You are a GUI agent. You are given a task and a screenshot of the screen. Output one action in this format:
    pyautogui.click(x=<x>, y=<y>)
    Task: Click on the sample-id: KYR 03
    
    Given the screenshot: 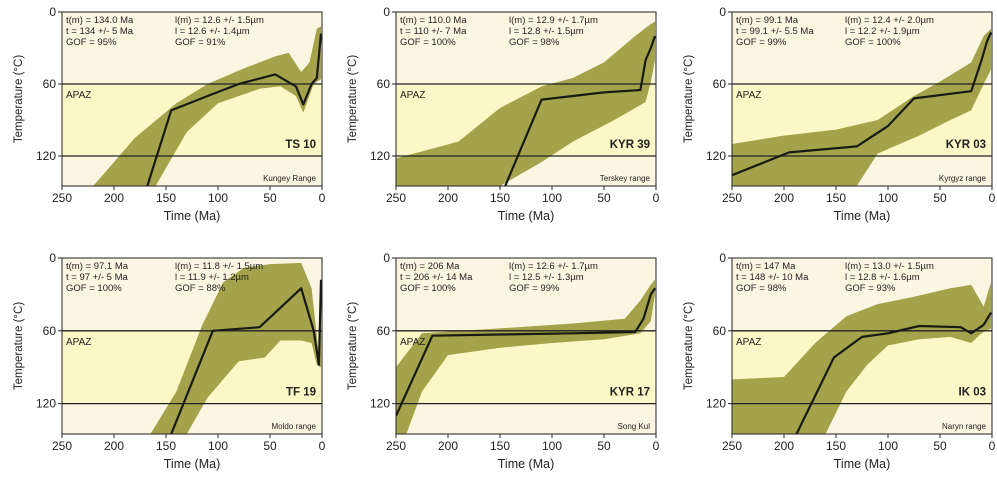 What is the action you would take?
    pyautogui.click(x=966, y=145)
    